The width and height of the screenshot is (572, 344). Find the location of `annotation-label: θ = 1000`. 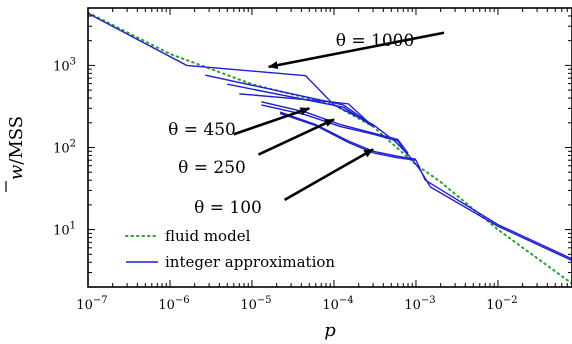

annotation-label: θ = 1000 is located at coordinates (375, 41).